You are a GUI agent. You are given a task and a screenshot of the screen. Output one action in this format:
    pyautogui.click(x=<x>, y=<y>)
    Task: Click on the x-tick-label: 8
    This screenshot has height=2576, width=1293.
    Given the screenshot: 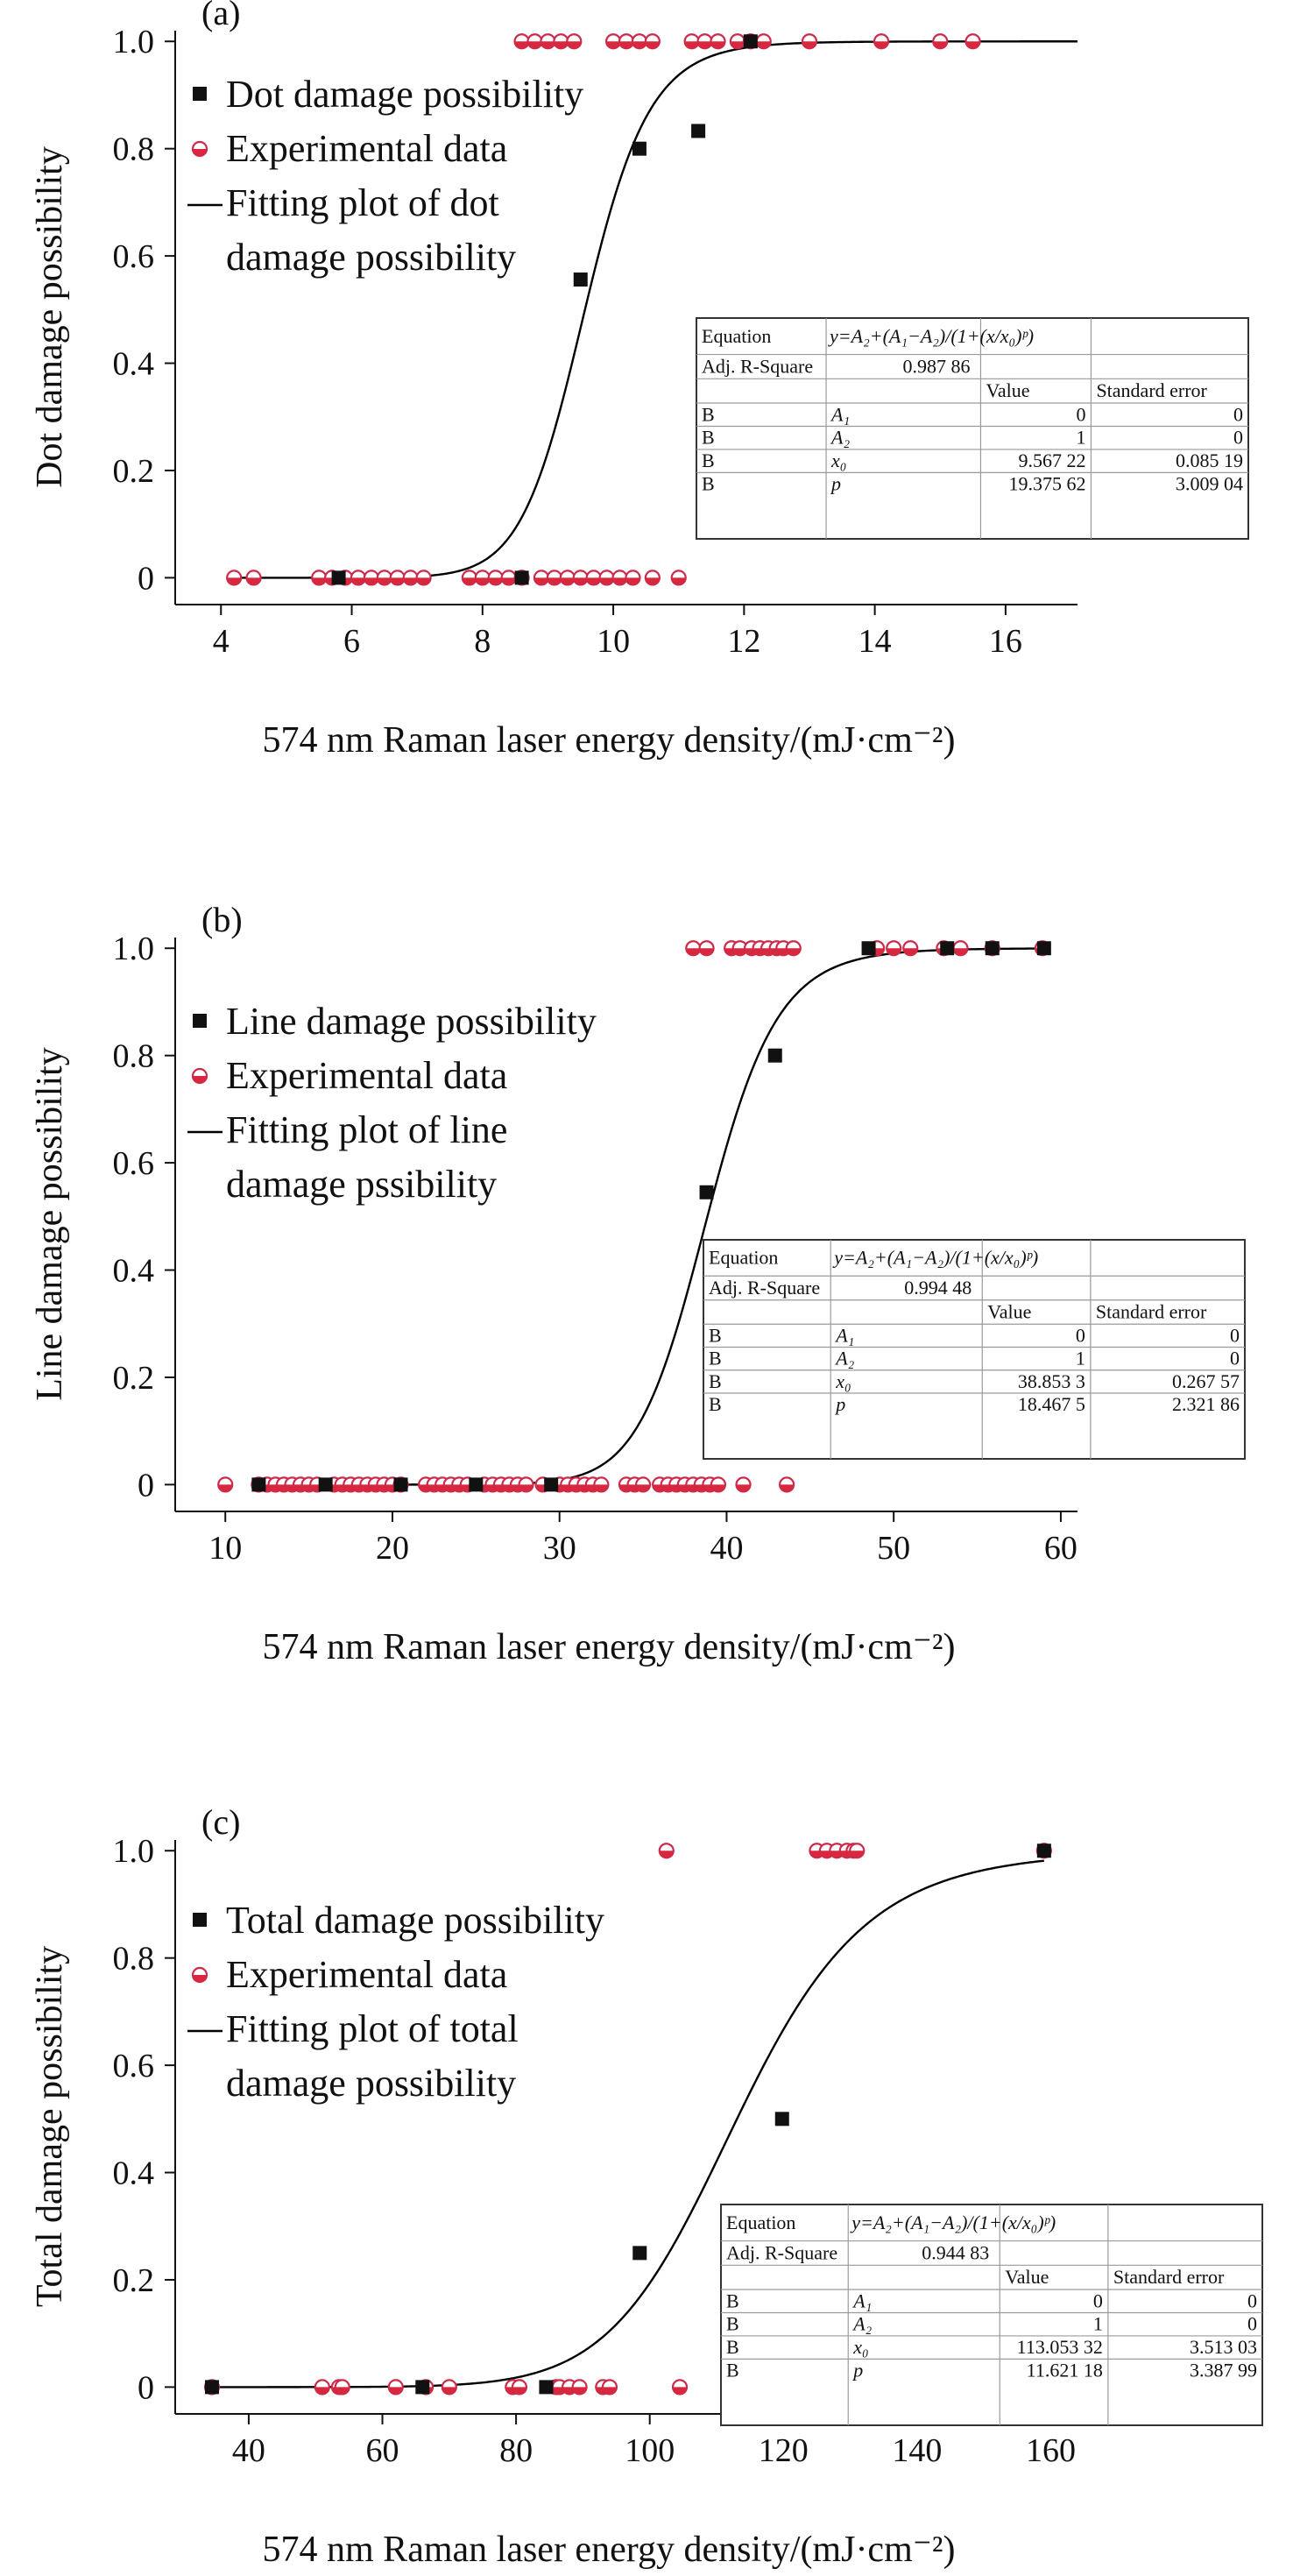 What is the action you would take?
    pyautogui.click(x=482, y=641)
    